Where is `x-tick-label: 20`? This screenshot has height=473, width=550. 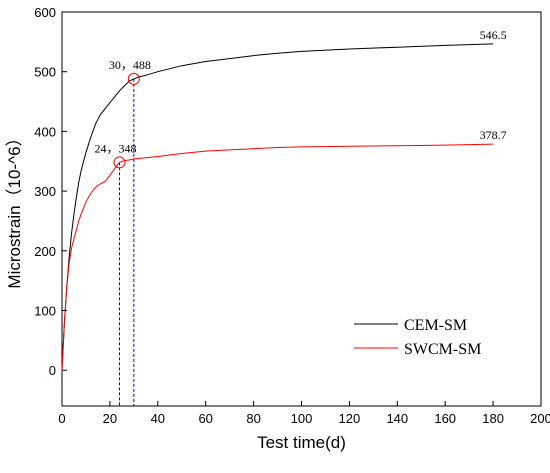 x-tick-label: 20 is located at coordinates (110, 418).